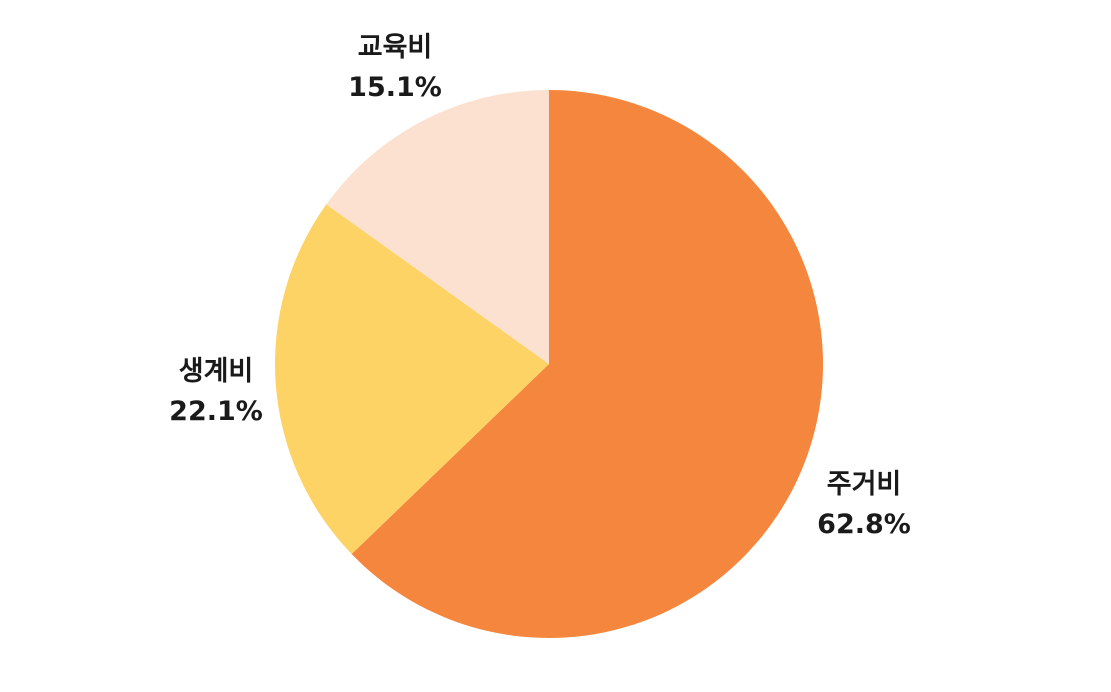 This screenshot has width=1111, height=692. What do you see at coordinates (395, 87) in the screenshot?
I see `slice-value-label: 15.1%` at bounding box center [395, 87].